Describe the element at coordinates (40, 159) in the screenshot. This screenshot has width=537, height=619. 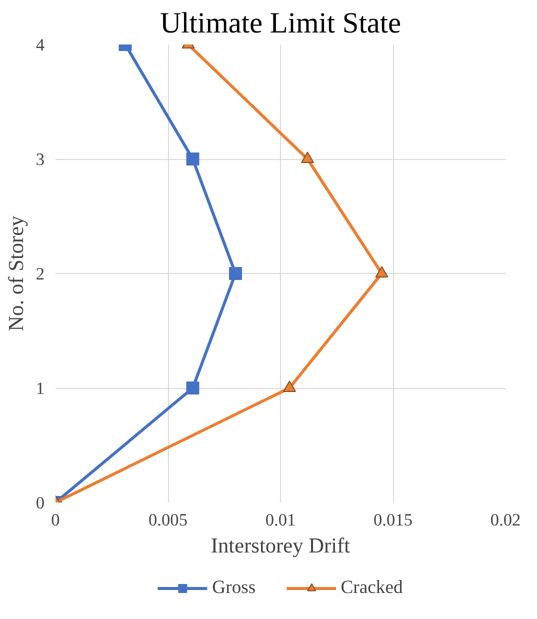
I see `y-tick-label: 3` at that location.